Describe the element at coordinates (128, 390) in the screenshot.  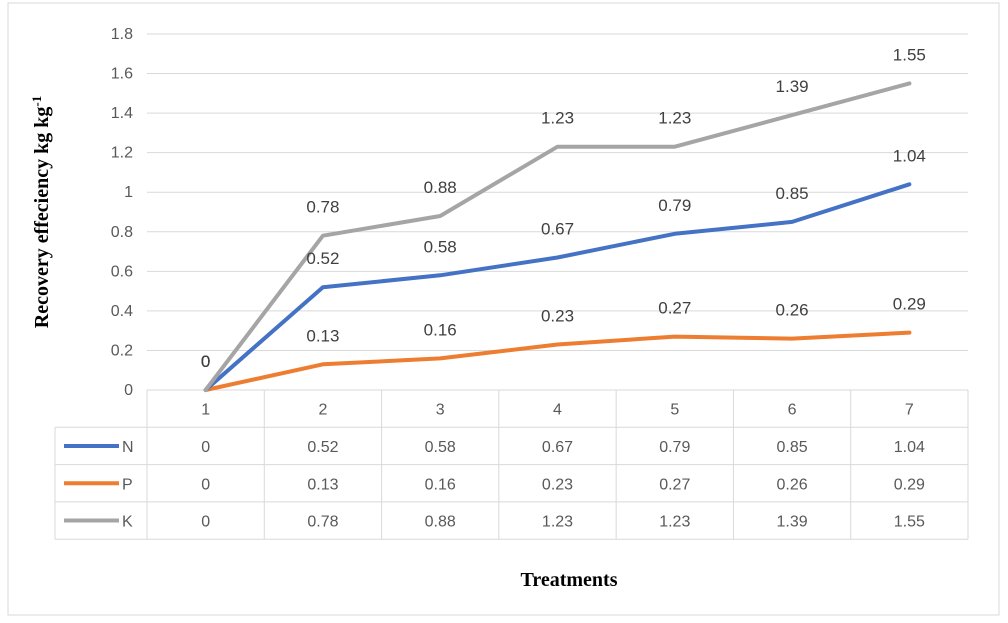
I see `y-tick-label: 0` at that location.